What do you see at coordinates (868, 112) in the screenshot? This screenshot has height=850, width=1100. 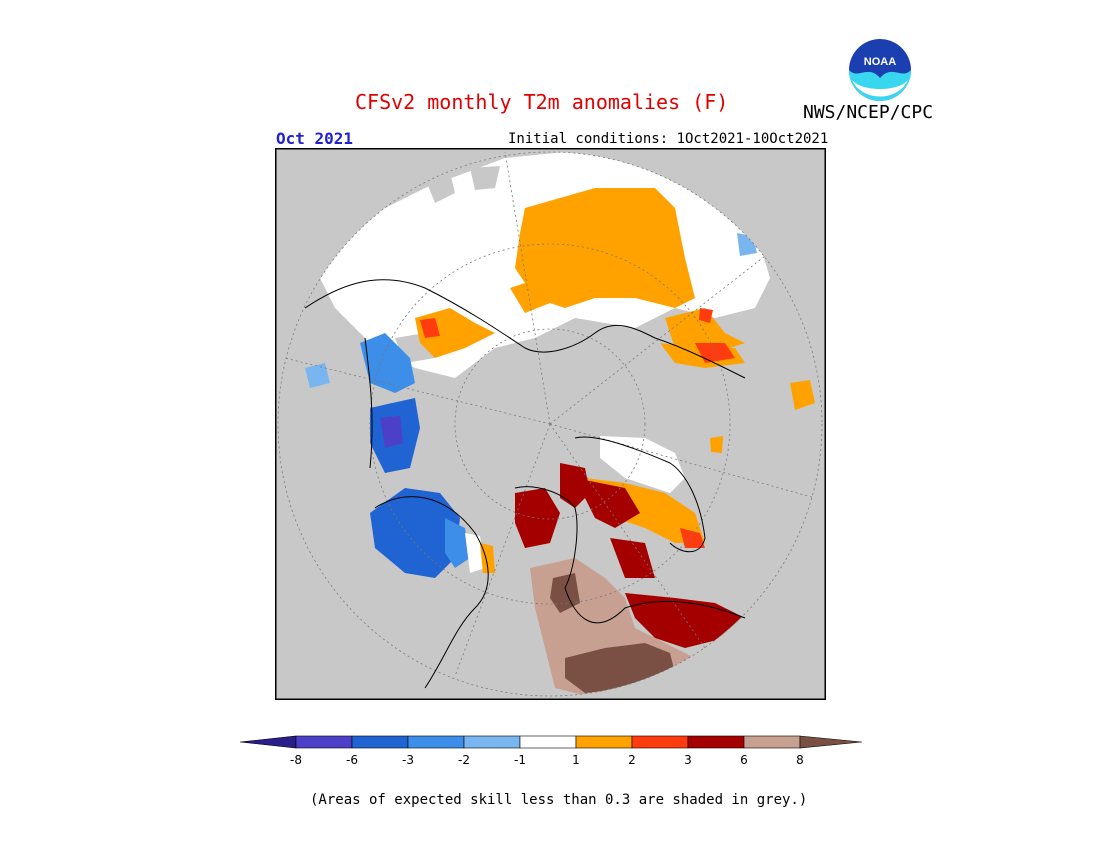 I see `agency-label: NWS/NCEP/CPC` at bounding box center [868, 112].